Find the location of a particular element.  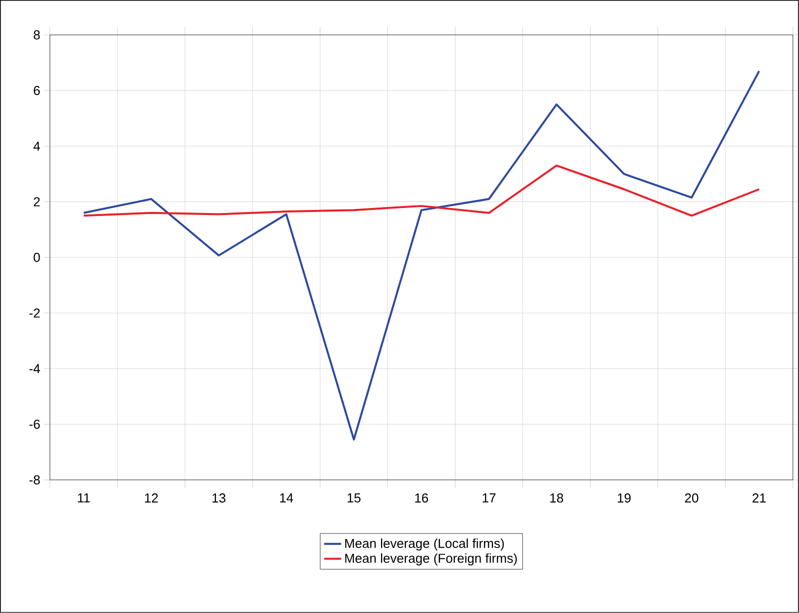

y-tick-label: 0 is located at coordinates (37, 257).